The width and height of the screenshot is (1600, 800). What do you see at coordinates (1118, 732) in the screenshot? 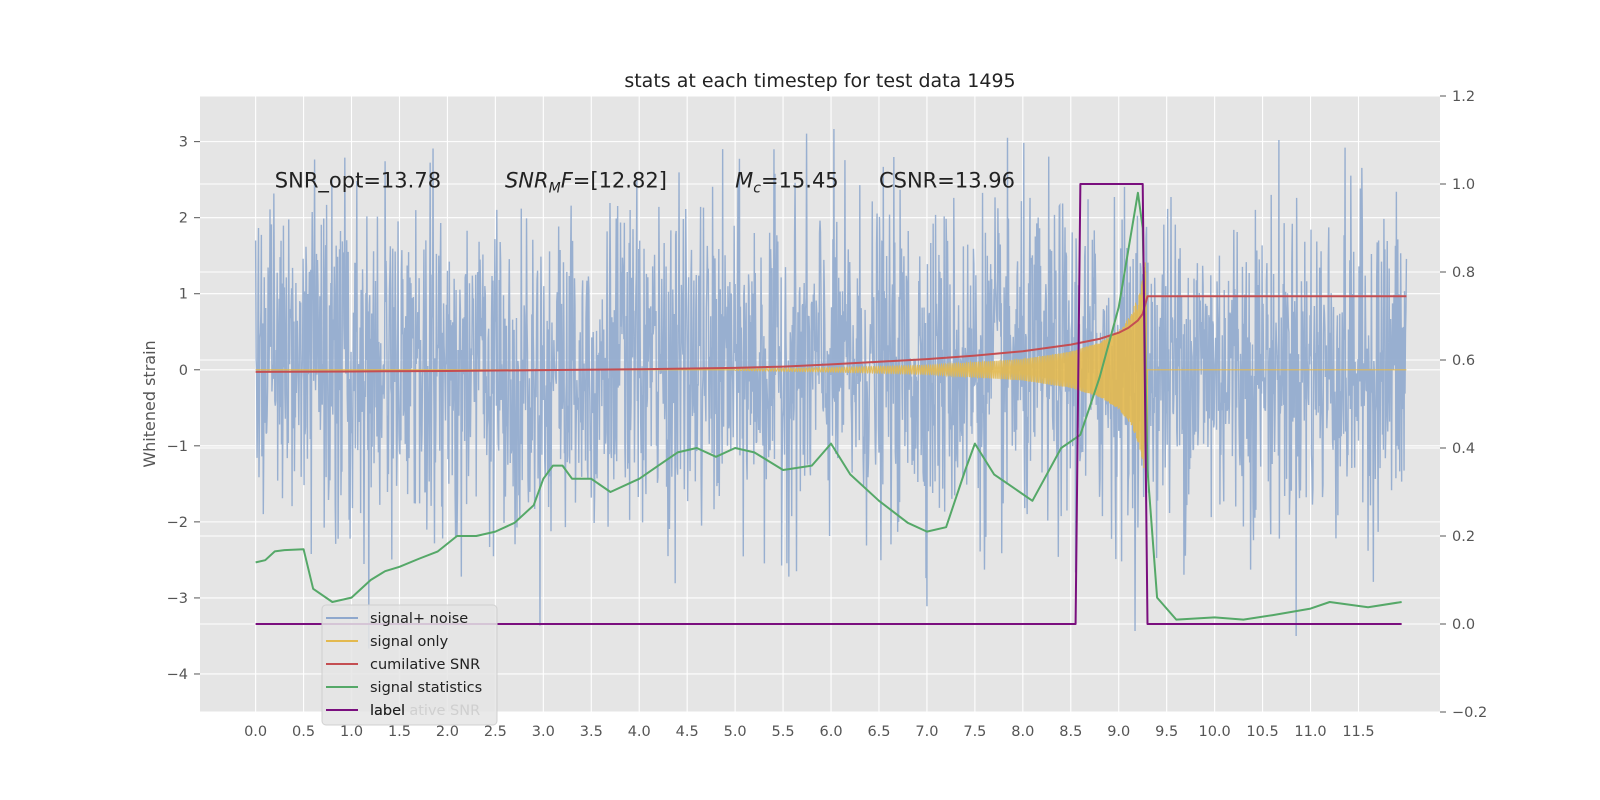
I see `x-tick-label: 9.0` at bounding box center [1118, 732].